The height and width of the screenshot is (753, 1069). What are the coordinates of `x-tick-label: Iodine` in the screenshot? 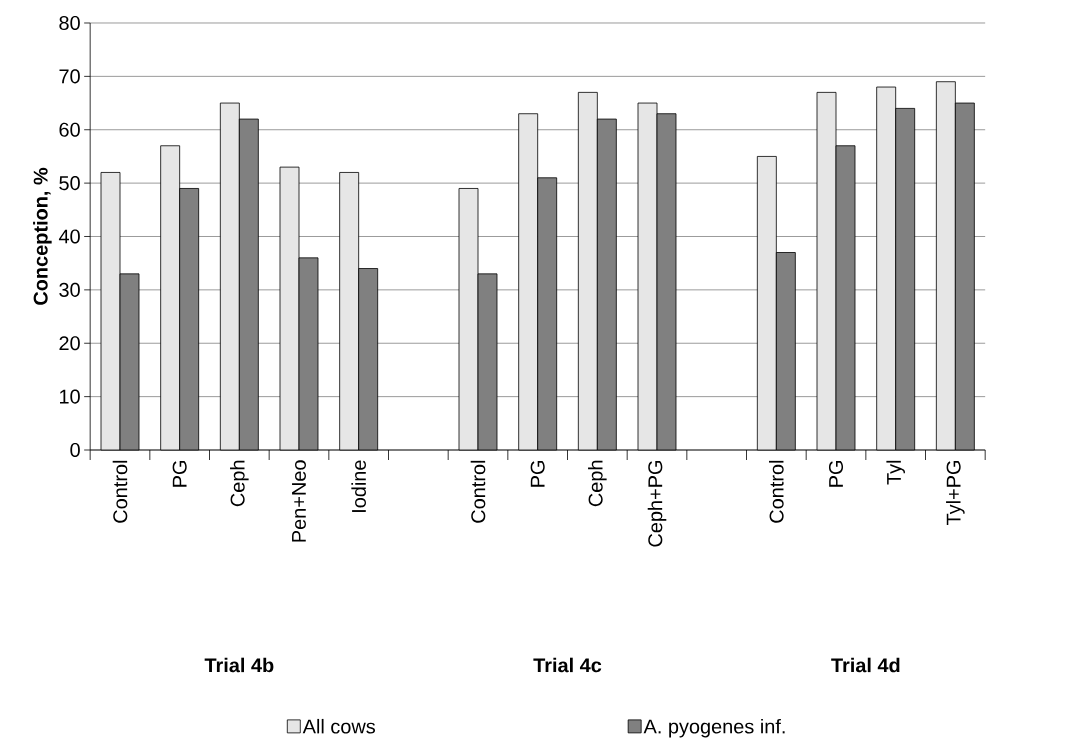 It's located at (358, 486).